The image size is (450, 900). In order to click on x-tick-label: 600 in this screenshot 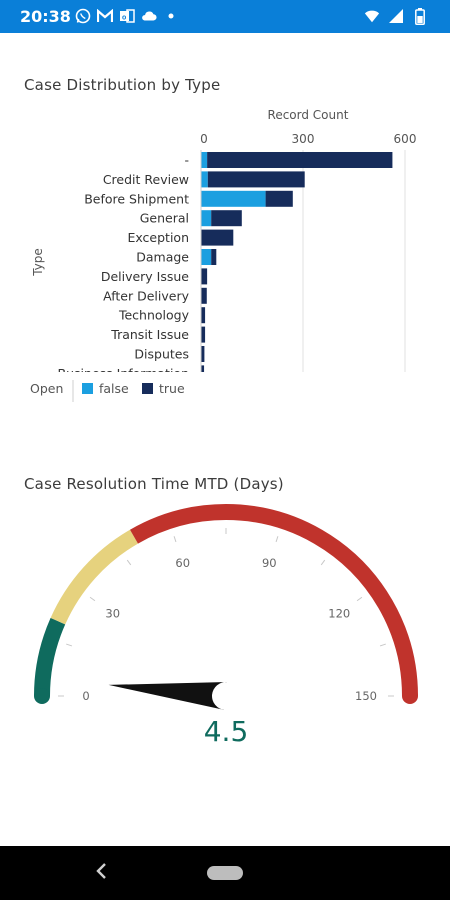, I will do `click(405, 139)`.